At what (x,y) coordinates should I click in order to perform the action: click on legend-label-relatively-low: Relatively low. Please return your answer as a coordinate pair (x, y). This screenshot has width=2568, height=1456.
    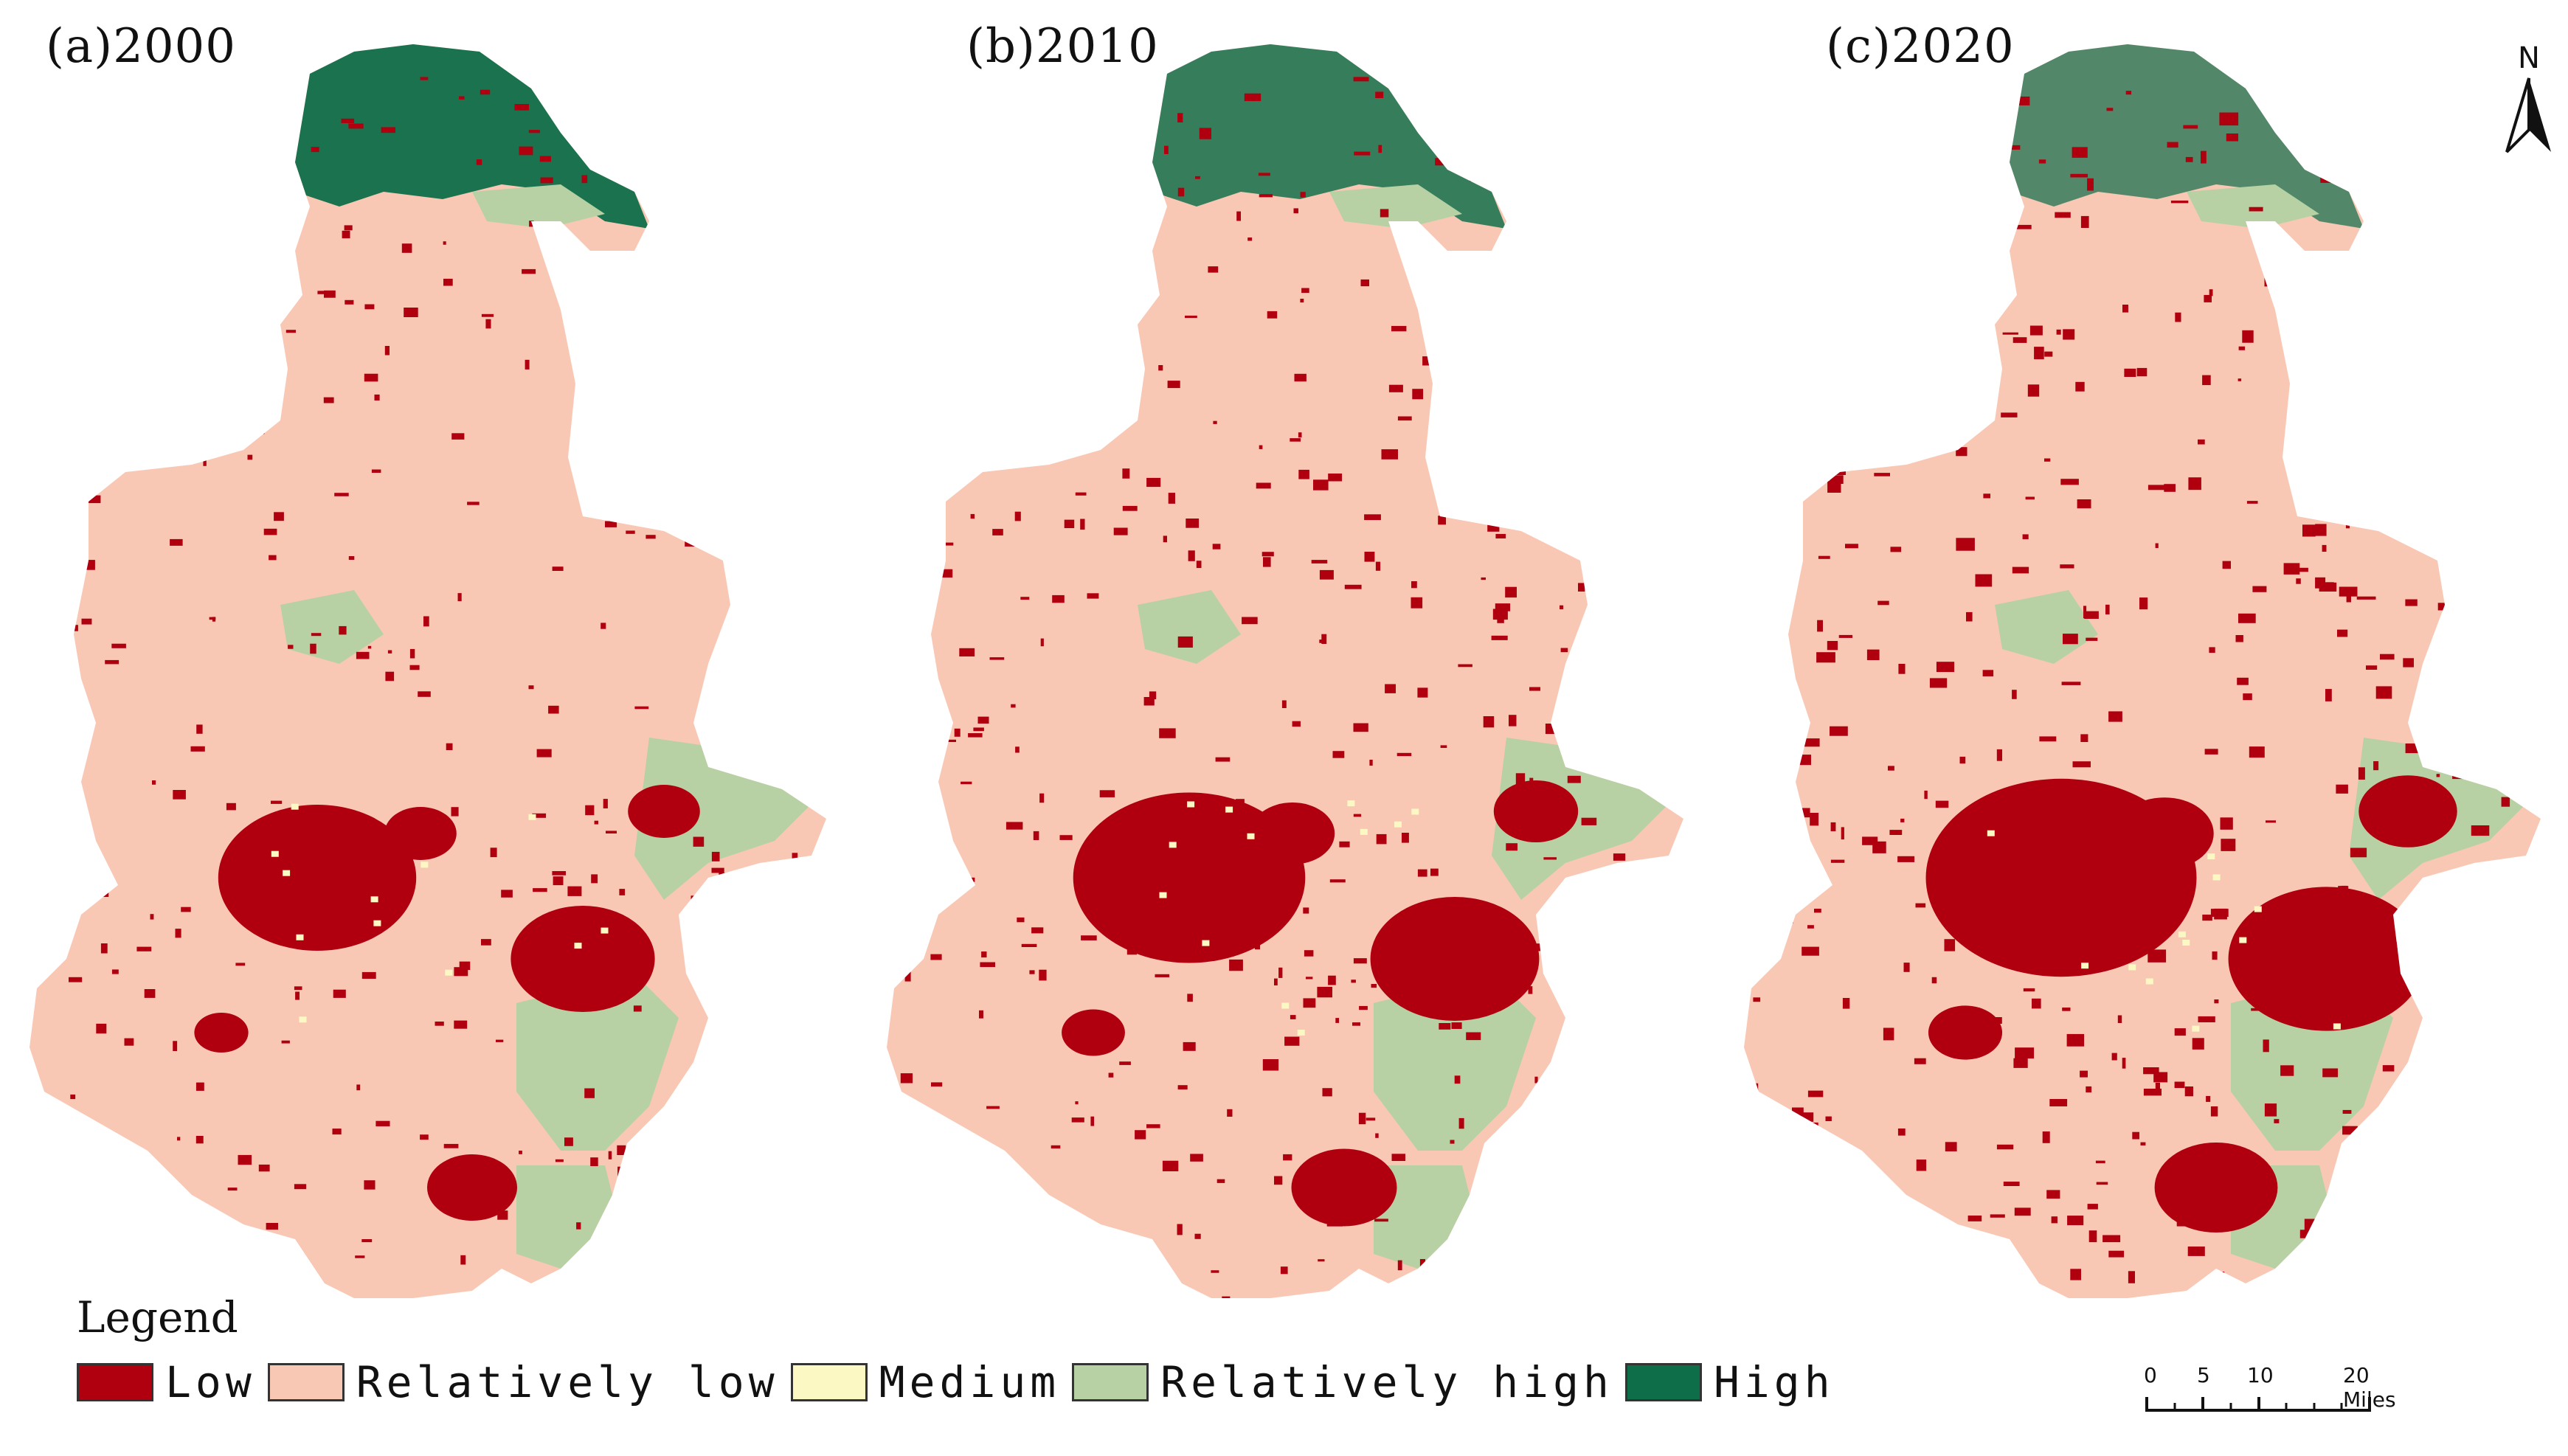
    Looking at the image, I should click on (568, 1382).